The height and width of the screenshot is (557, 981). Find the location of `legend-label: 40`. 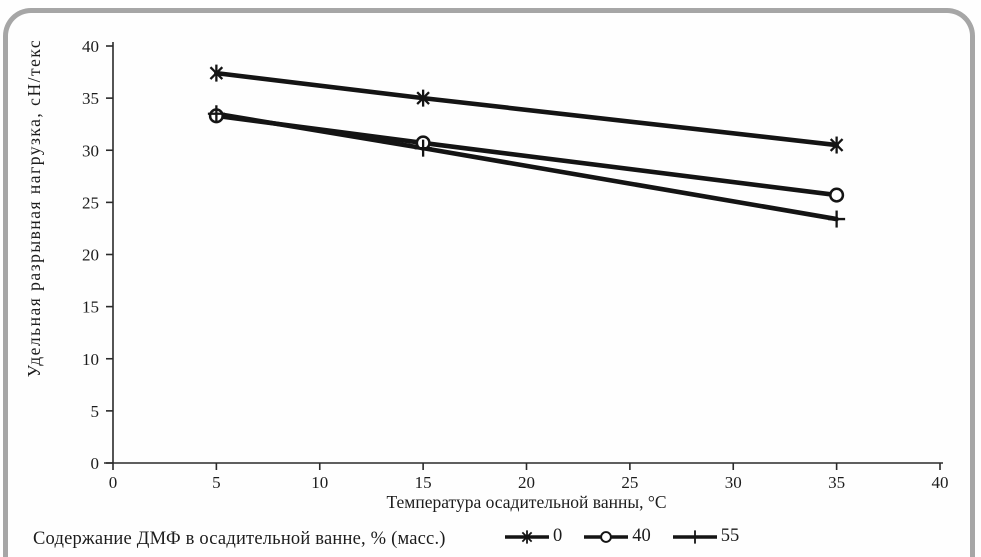

legend-label: 40 is located at coordinates (641, 536).